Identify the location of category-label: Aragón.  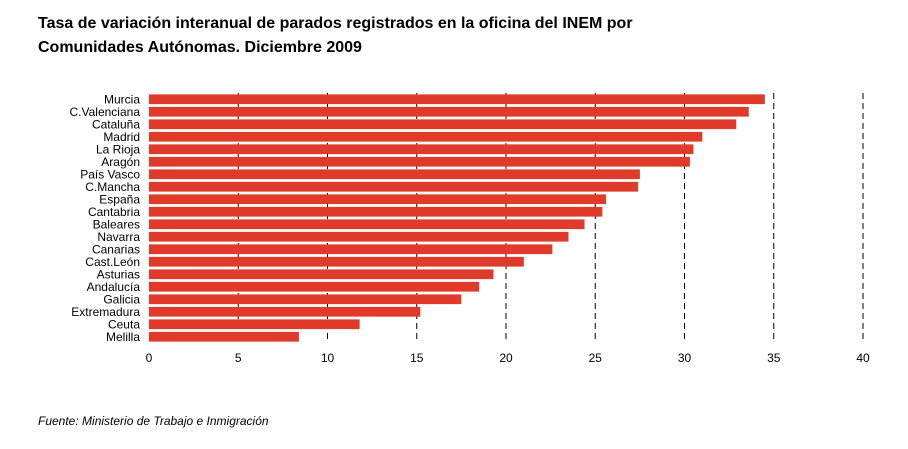
(120, 162).